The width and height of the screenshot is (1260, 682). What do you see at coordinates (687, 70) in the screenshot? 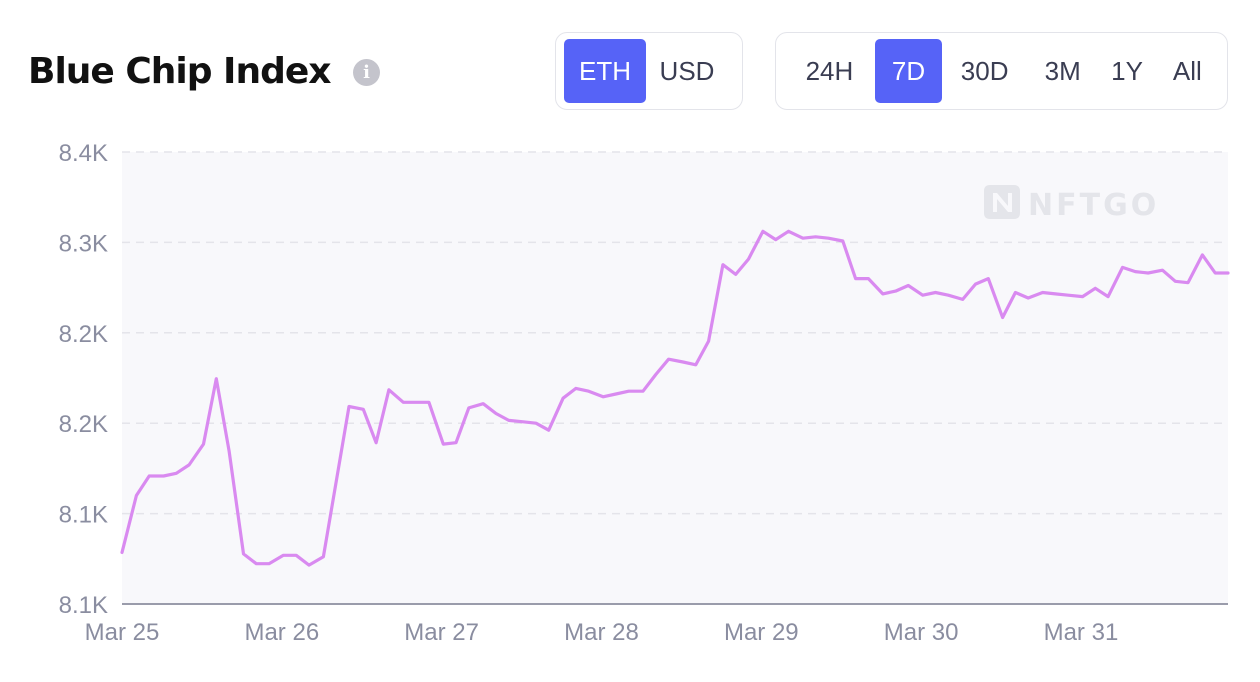
I see `currency-usd-button: USD` at bounding box center [687, 70].